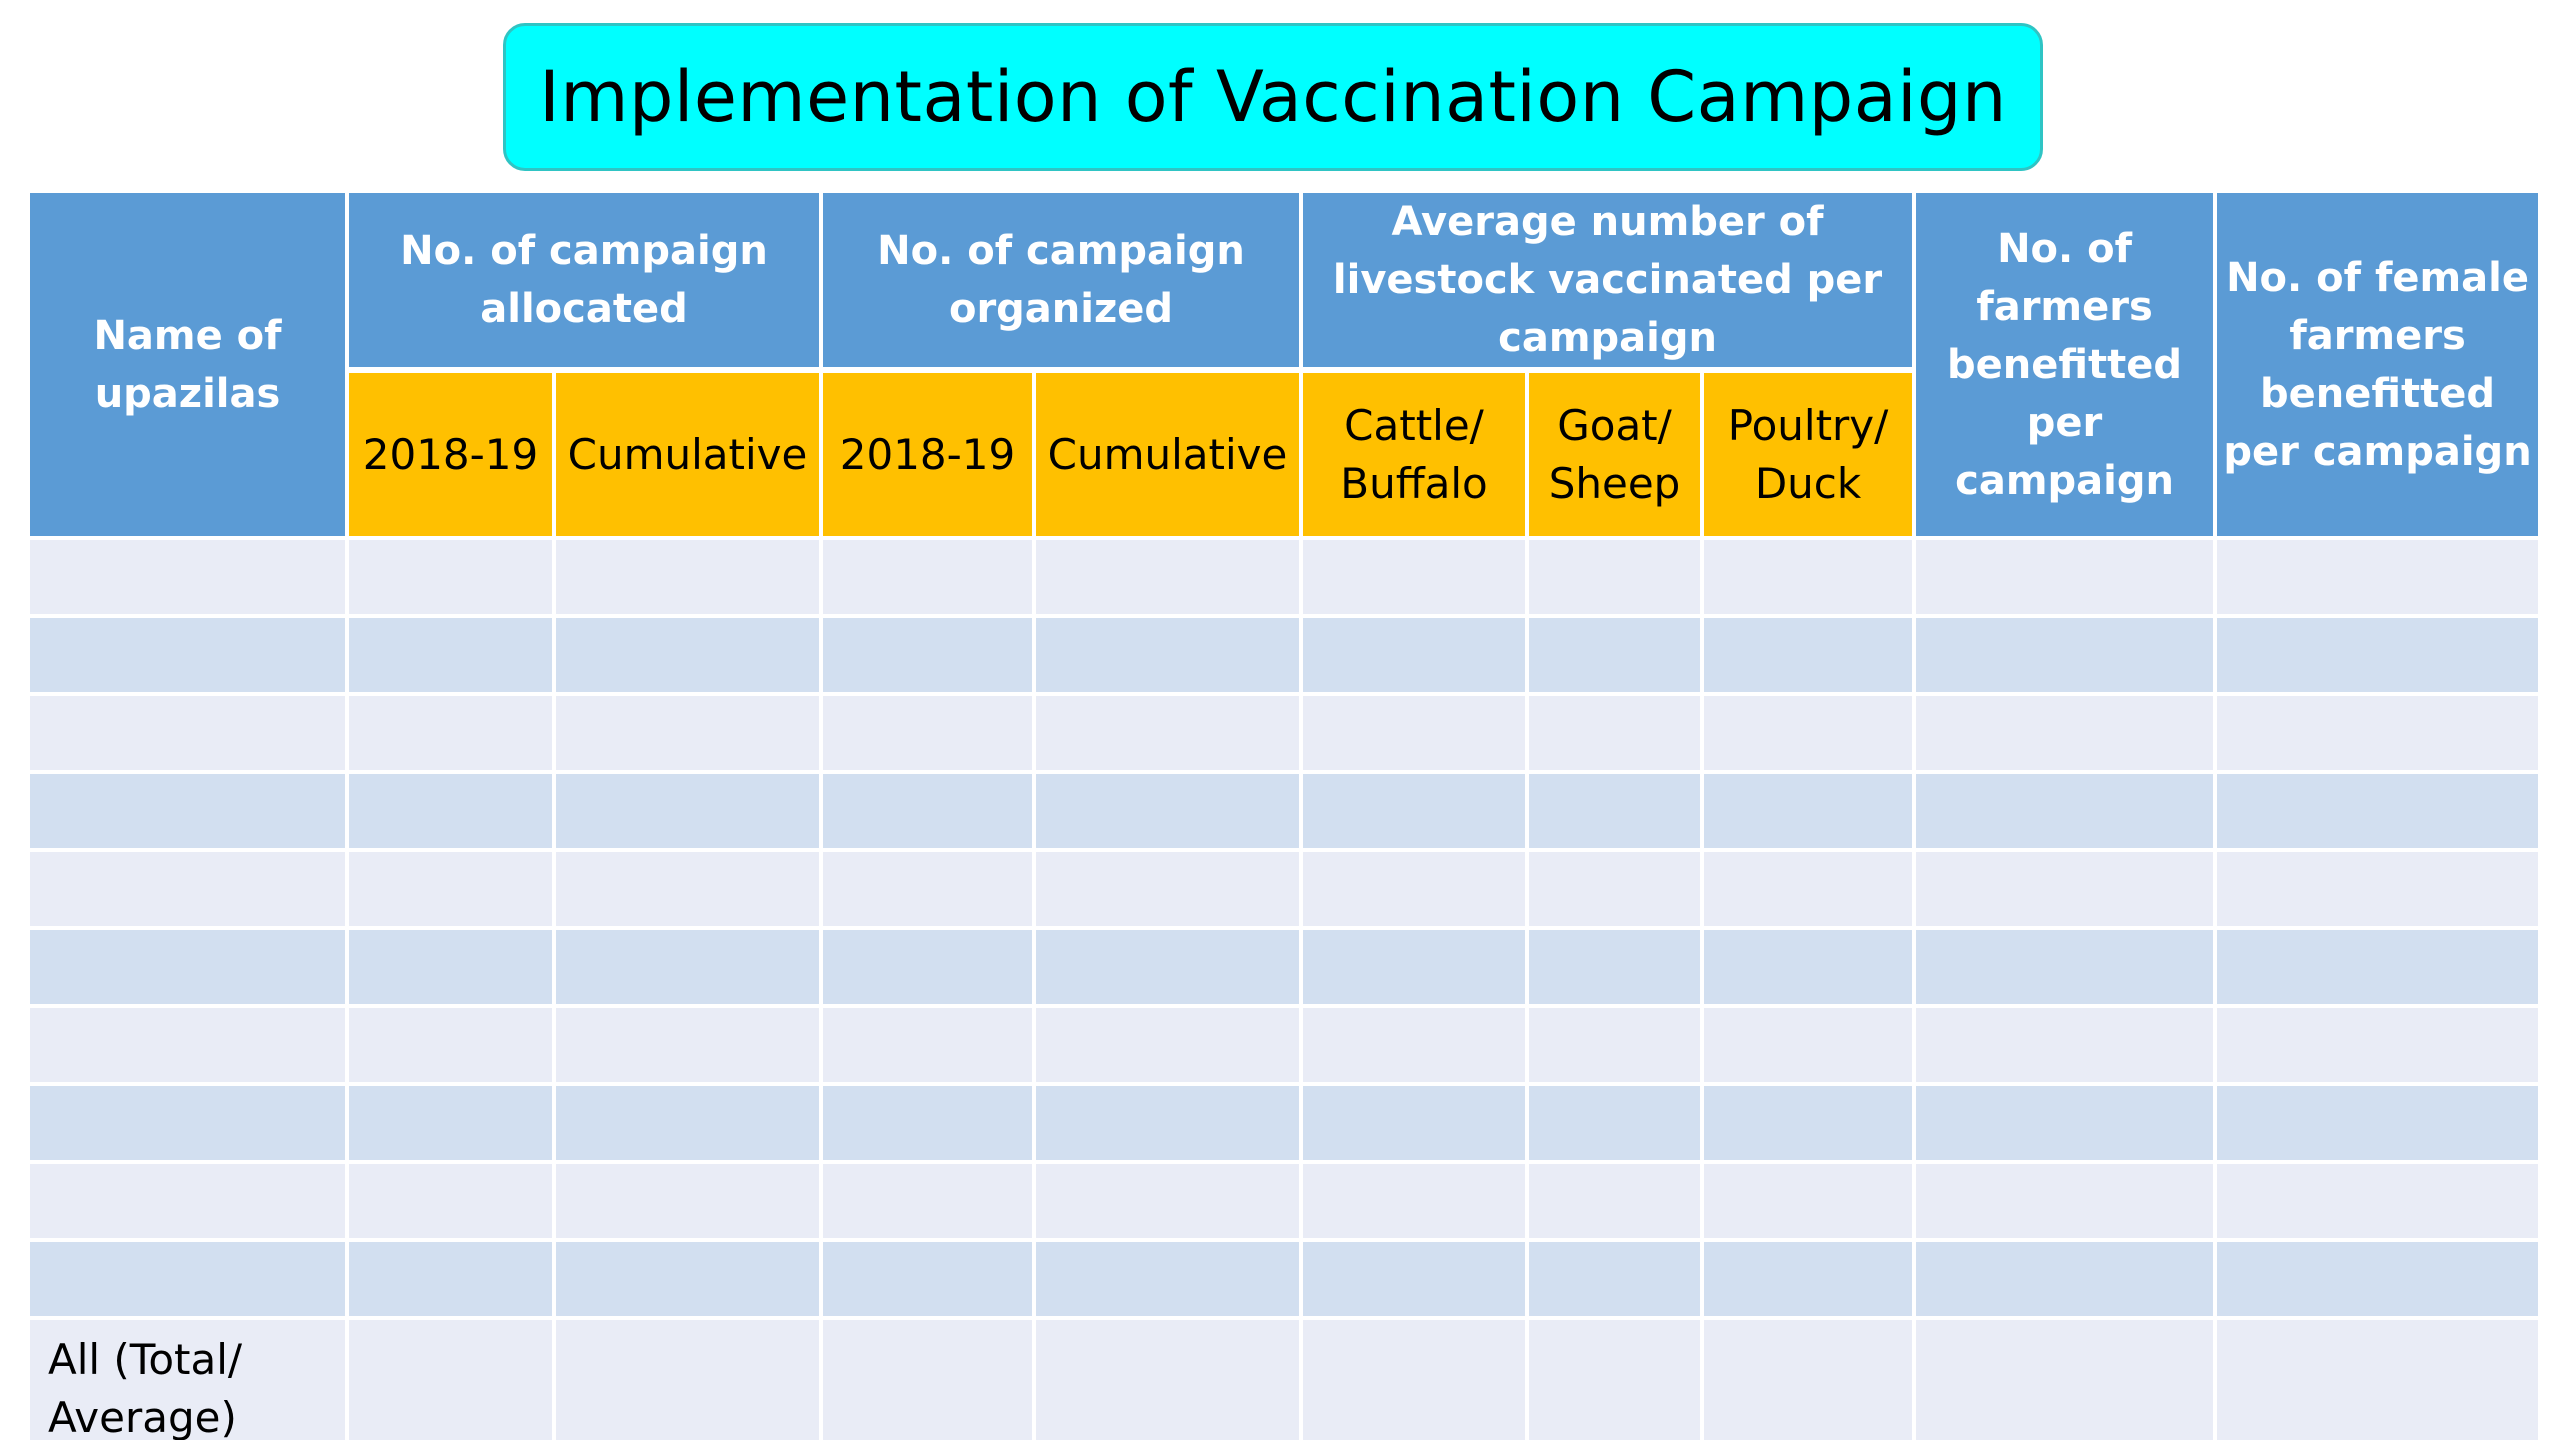 This screenshot has width=2560, height=1440. Describe the element at coordinates (687, 453) in the screenshot. I see `subheader-allocated-cumulative: Cumulative` at that location.